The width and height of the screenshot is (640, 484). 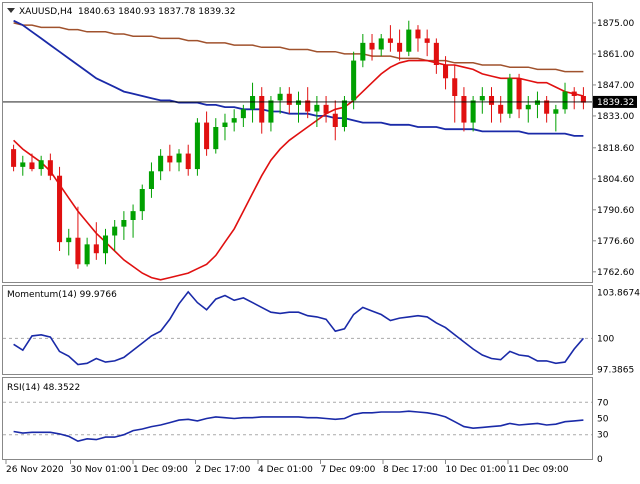 What do you see at coordinates (46, 12) in the screenshot?
I see `symbol-label: XAUUSD,H4` at bounding box center [46, 12].